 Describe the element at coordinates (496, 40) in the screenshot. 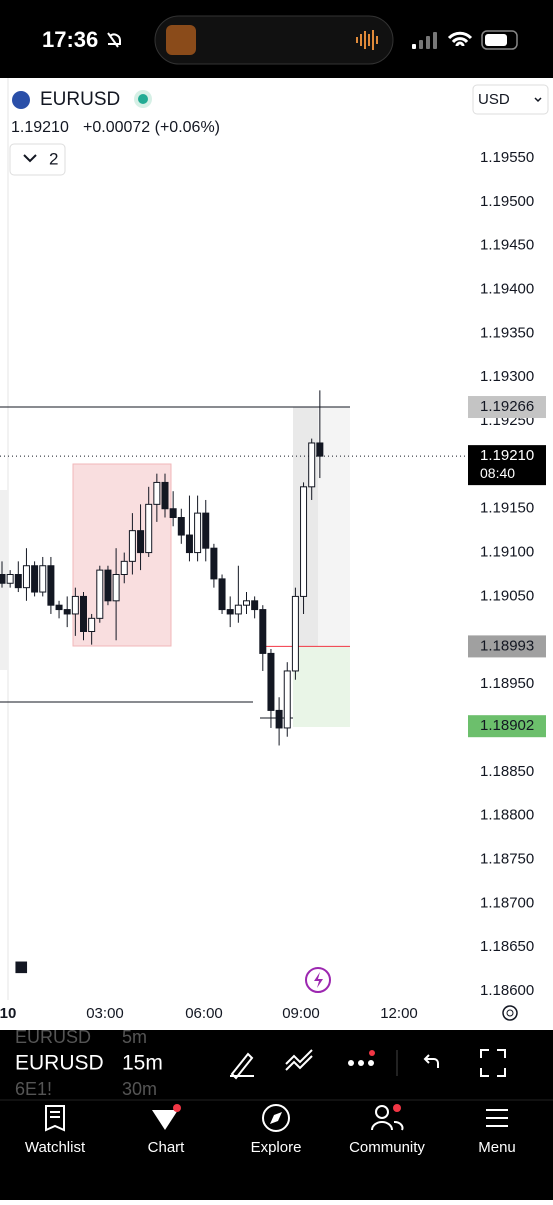

I see `battery-level` at that location.